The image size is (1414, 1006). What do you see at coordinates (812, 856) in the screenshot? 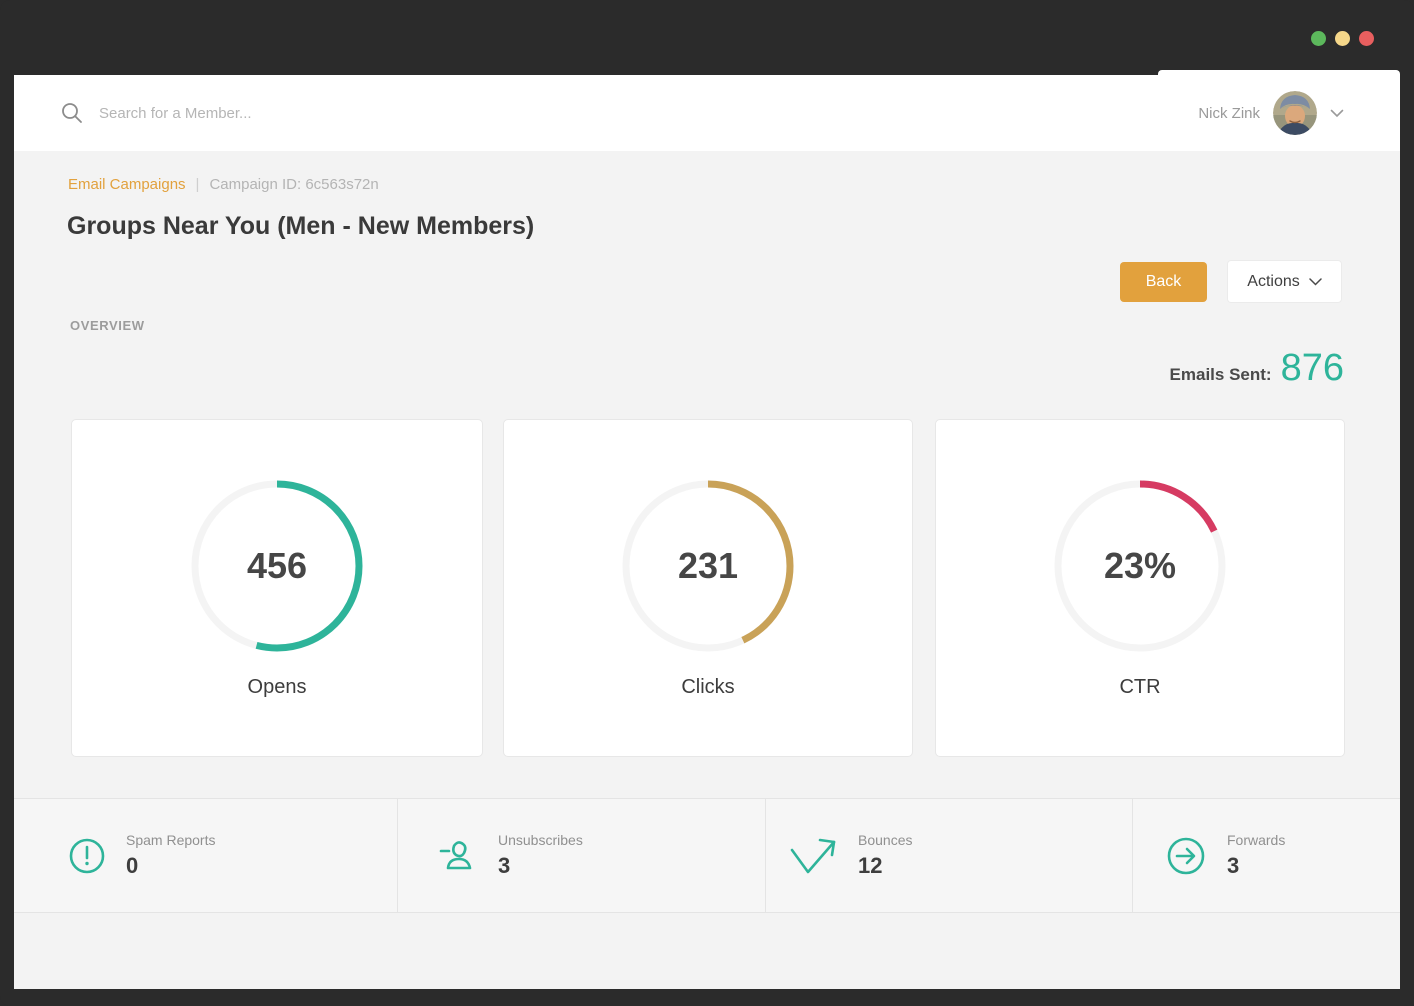
I see `bounce-arrow-icon` at bounding box center [812, 856].